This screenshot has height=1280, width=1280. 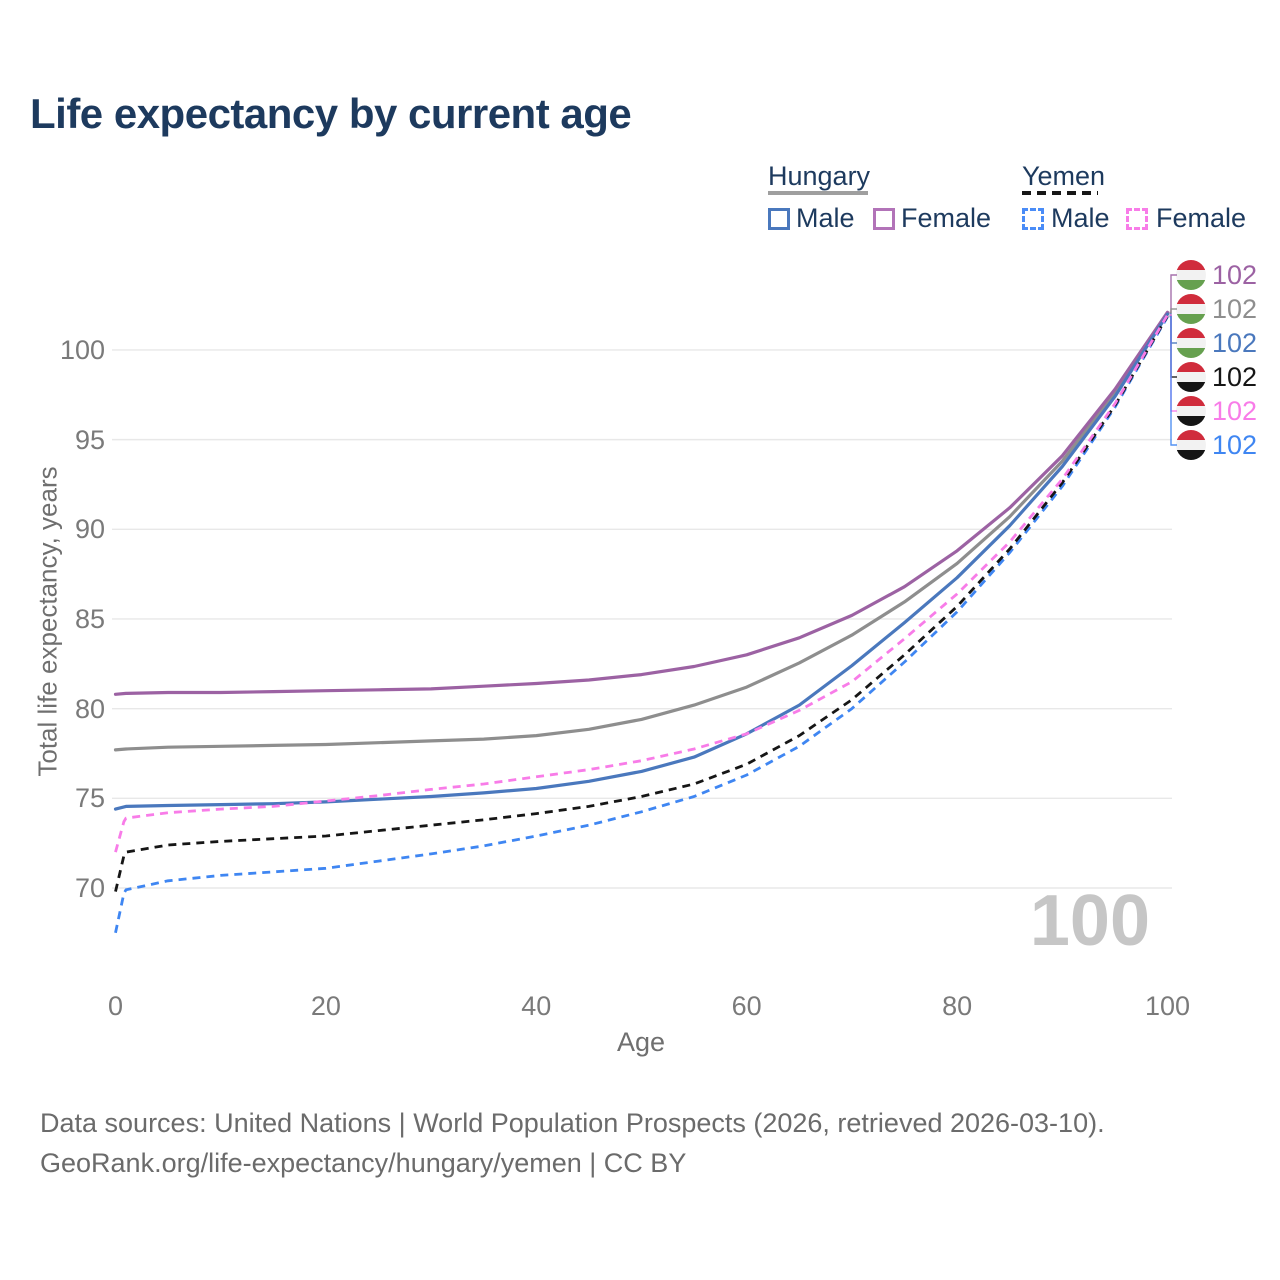 What do you see at coordinates (825, 218) in the screenshot?
I see `legend-item-hungary-male: Male` at bounding box center [825, 218].